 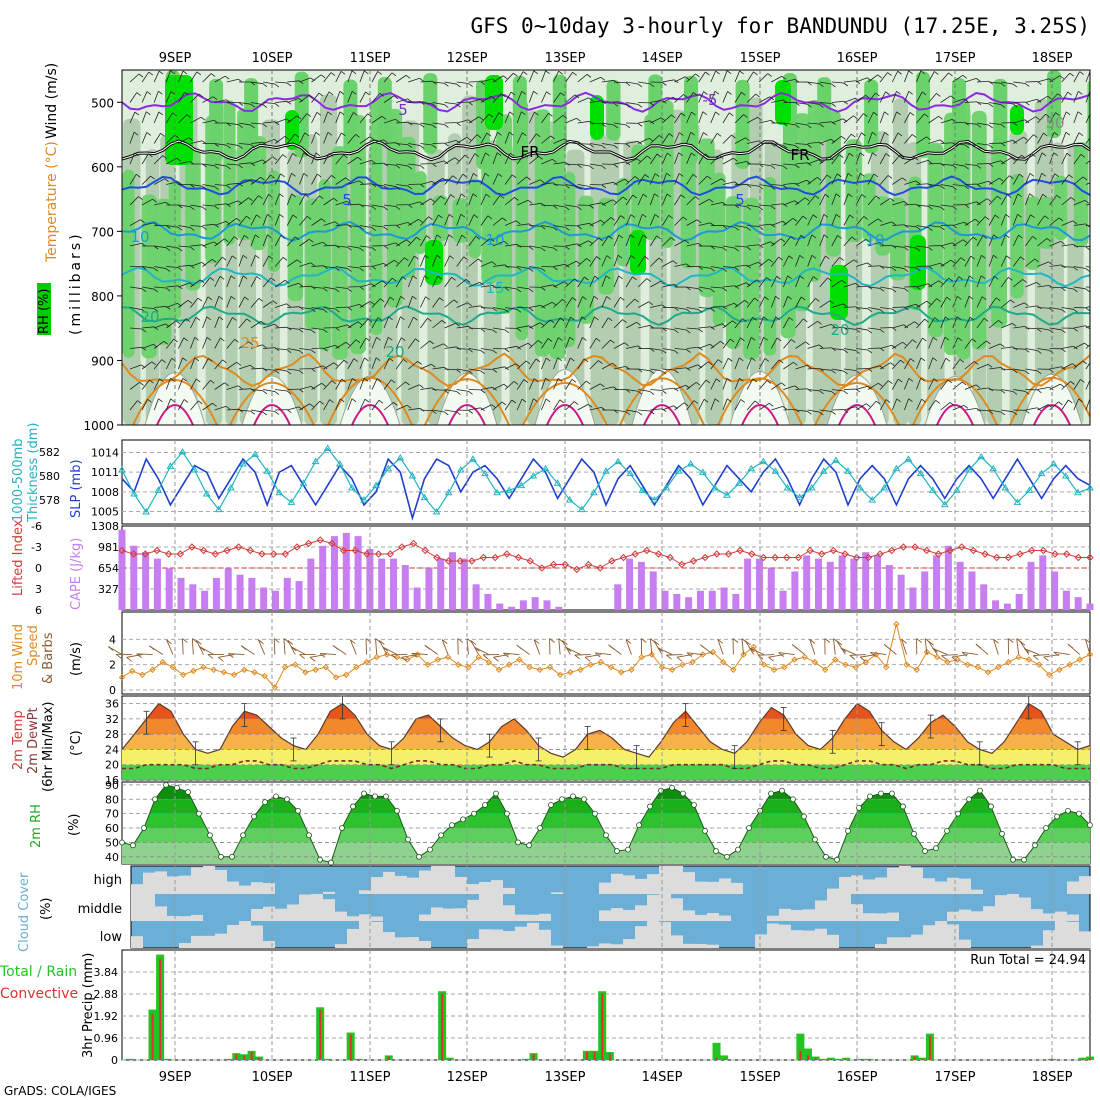 I want to click on rh-upper-moist, so click(x=922, y=114).